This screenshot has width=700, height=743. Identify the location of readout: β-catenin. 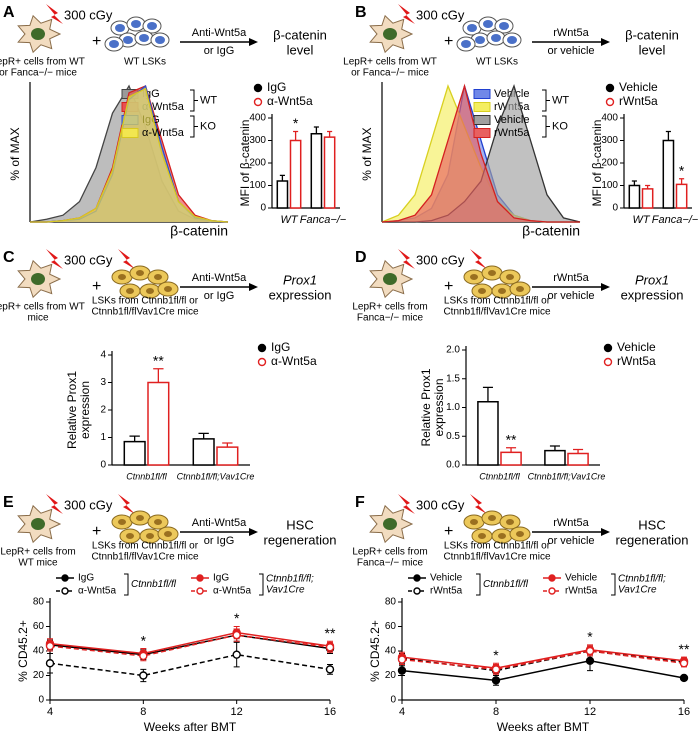
(300, 34).